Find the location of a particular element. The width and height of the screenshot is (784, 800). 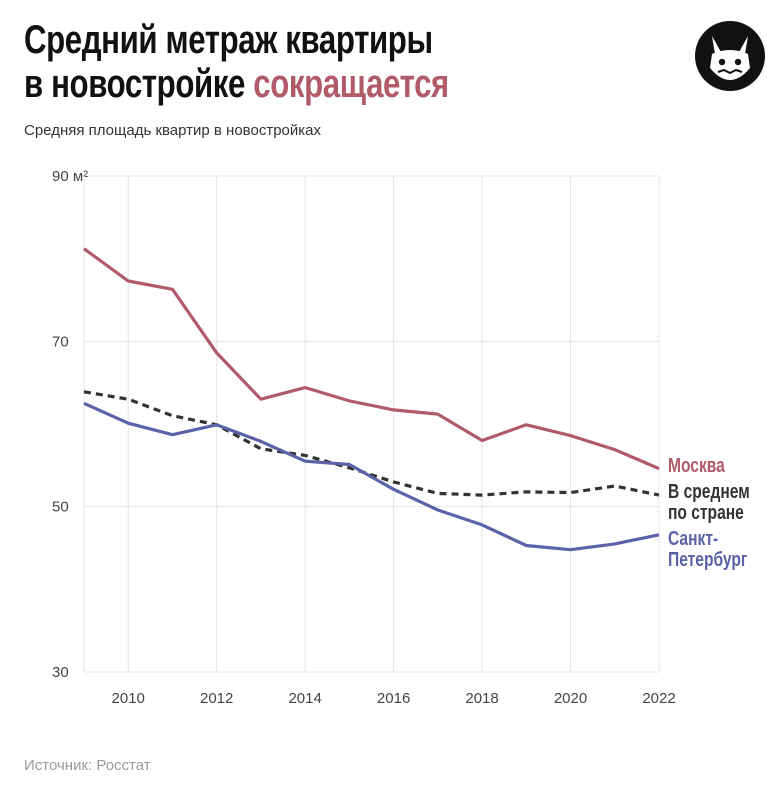

source-note: Источник: Росстат is located at coordinates (87, 765).